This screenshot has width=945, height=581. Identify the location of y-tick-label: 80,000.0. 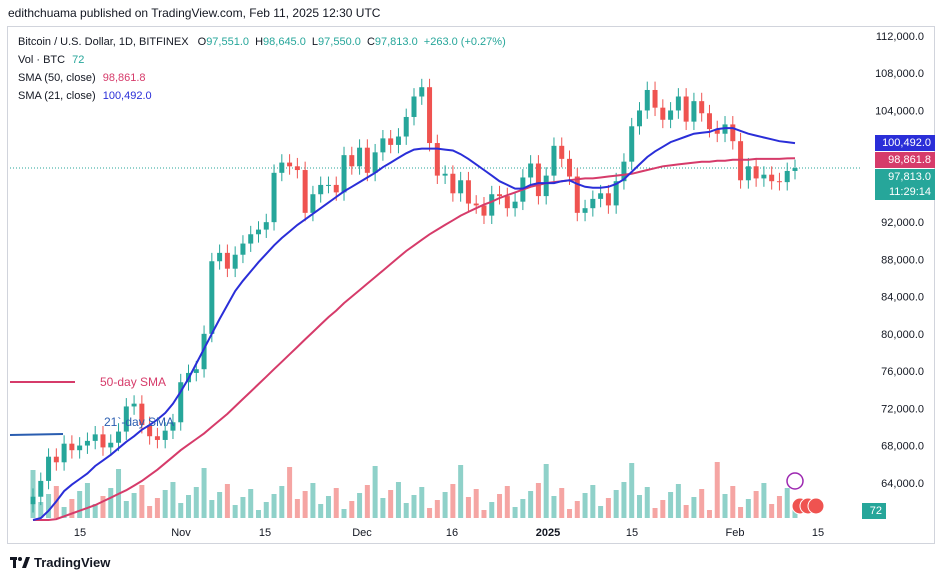
(902, 335).